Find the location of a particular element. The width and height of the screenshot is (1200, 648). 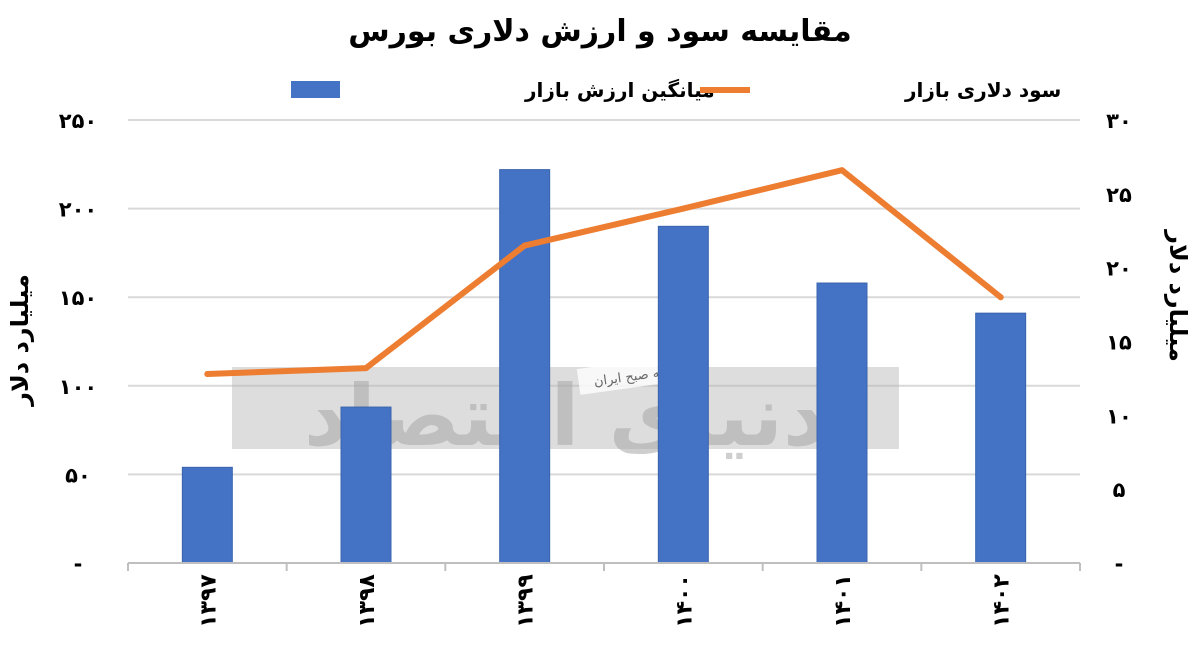

y-axis-left-label: میلیارد دلار is located at coordinates (20, 340).